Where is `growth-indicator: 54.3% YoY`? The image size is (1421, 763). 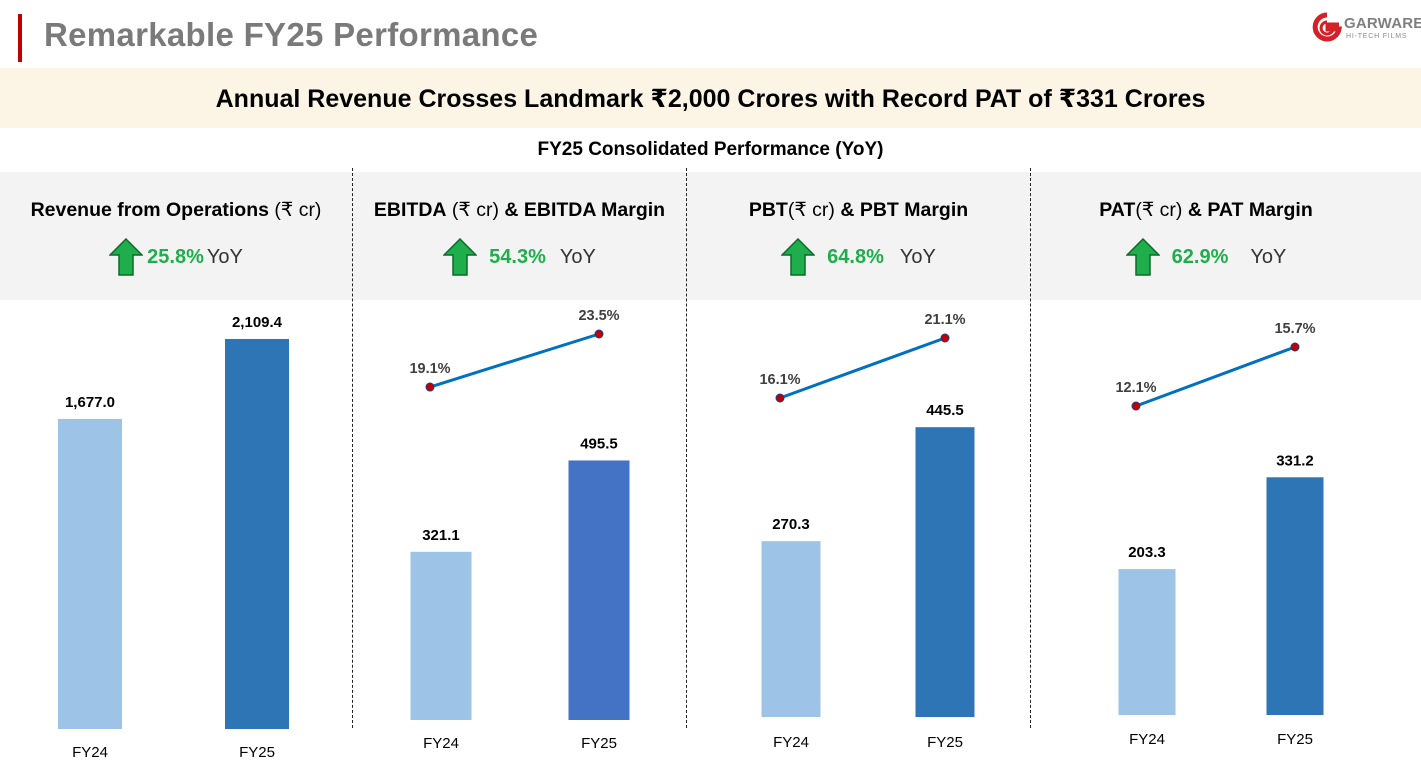 growth-indicator: 54.3% YoY is located at coordinates (519, 258).